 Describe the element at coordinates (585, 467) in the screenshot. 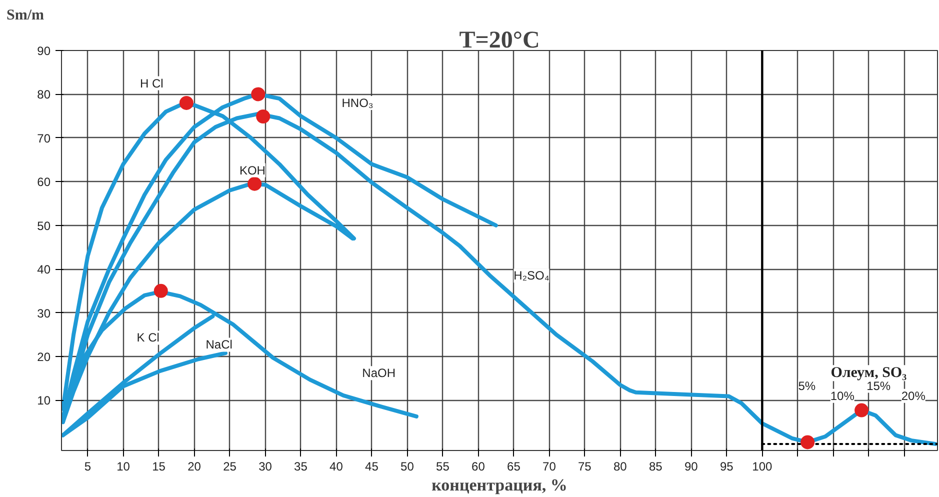

I see `x-tick-label: 75` at that location.